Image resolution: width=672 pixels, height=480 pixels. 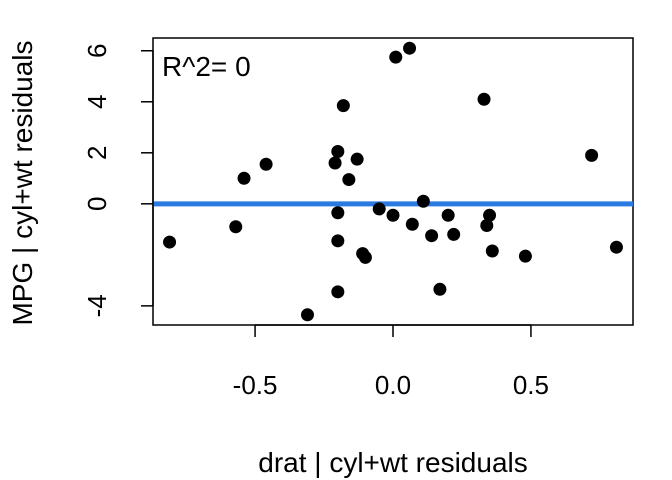 I want to click on y-tick-label: 4, so click(x=97, y=102).